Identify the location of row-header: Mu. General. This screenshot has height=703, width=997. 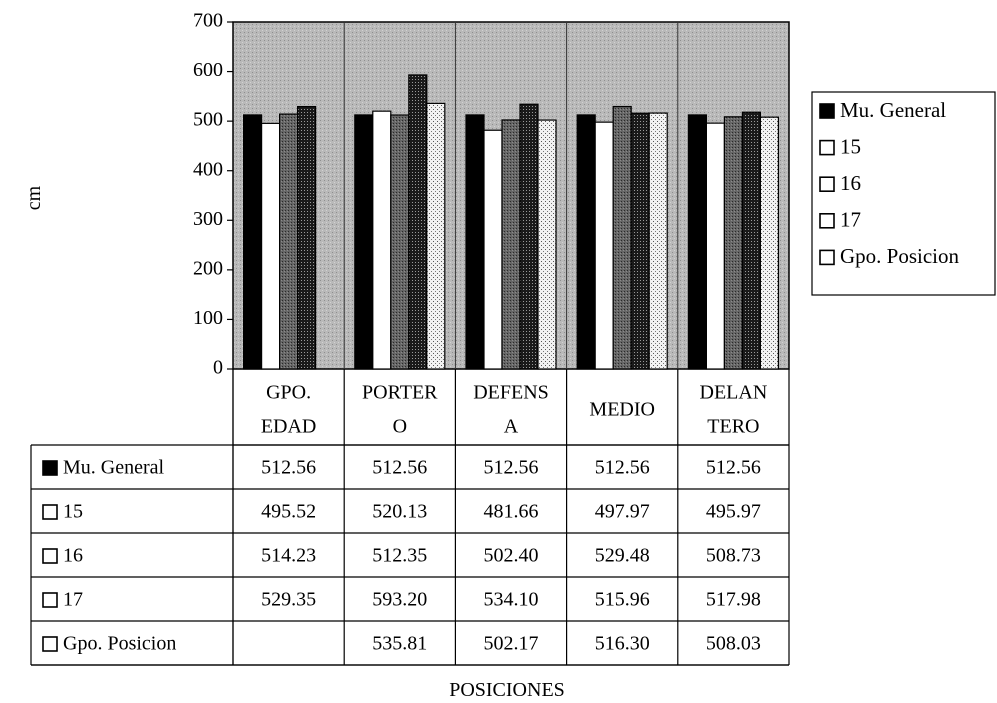
(114, 468).